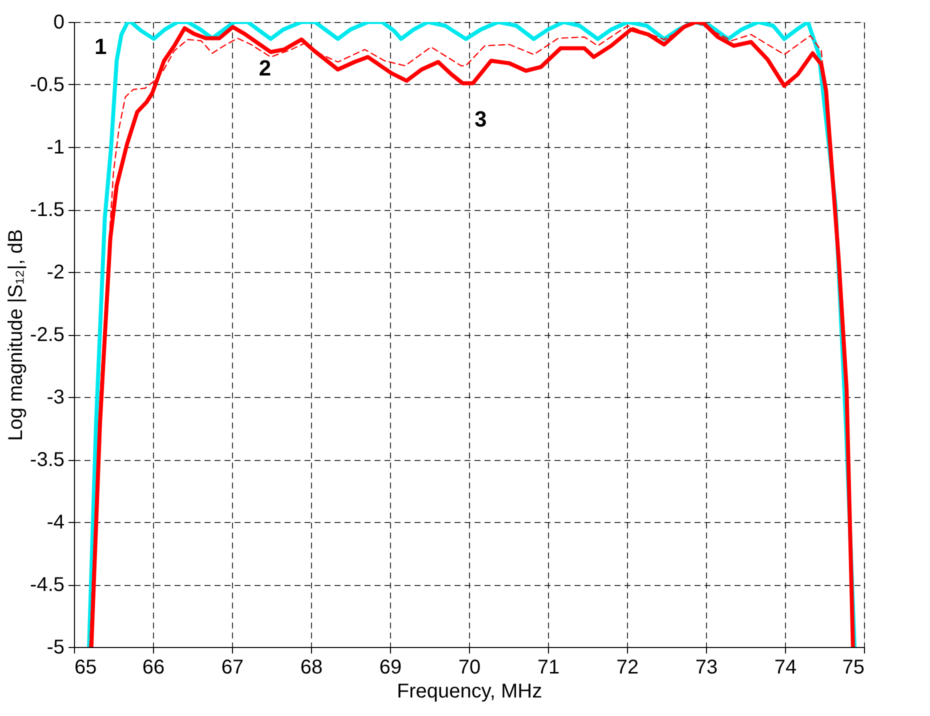 This screenshot has width=930, height=716. What do you see at coordinates (548, 667) in the screenshot?
I see `x-tick-label: 71` at bounding box center [548, 667].